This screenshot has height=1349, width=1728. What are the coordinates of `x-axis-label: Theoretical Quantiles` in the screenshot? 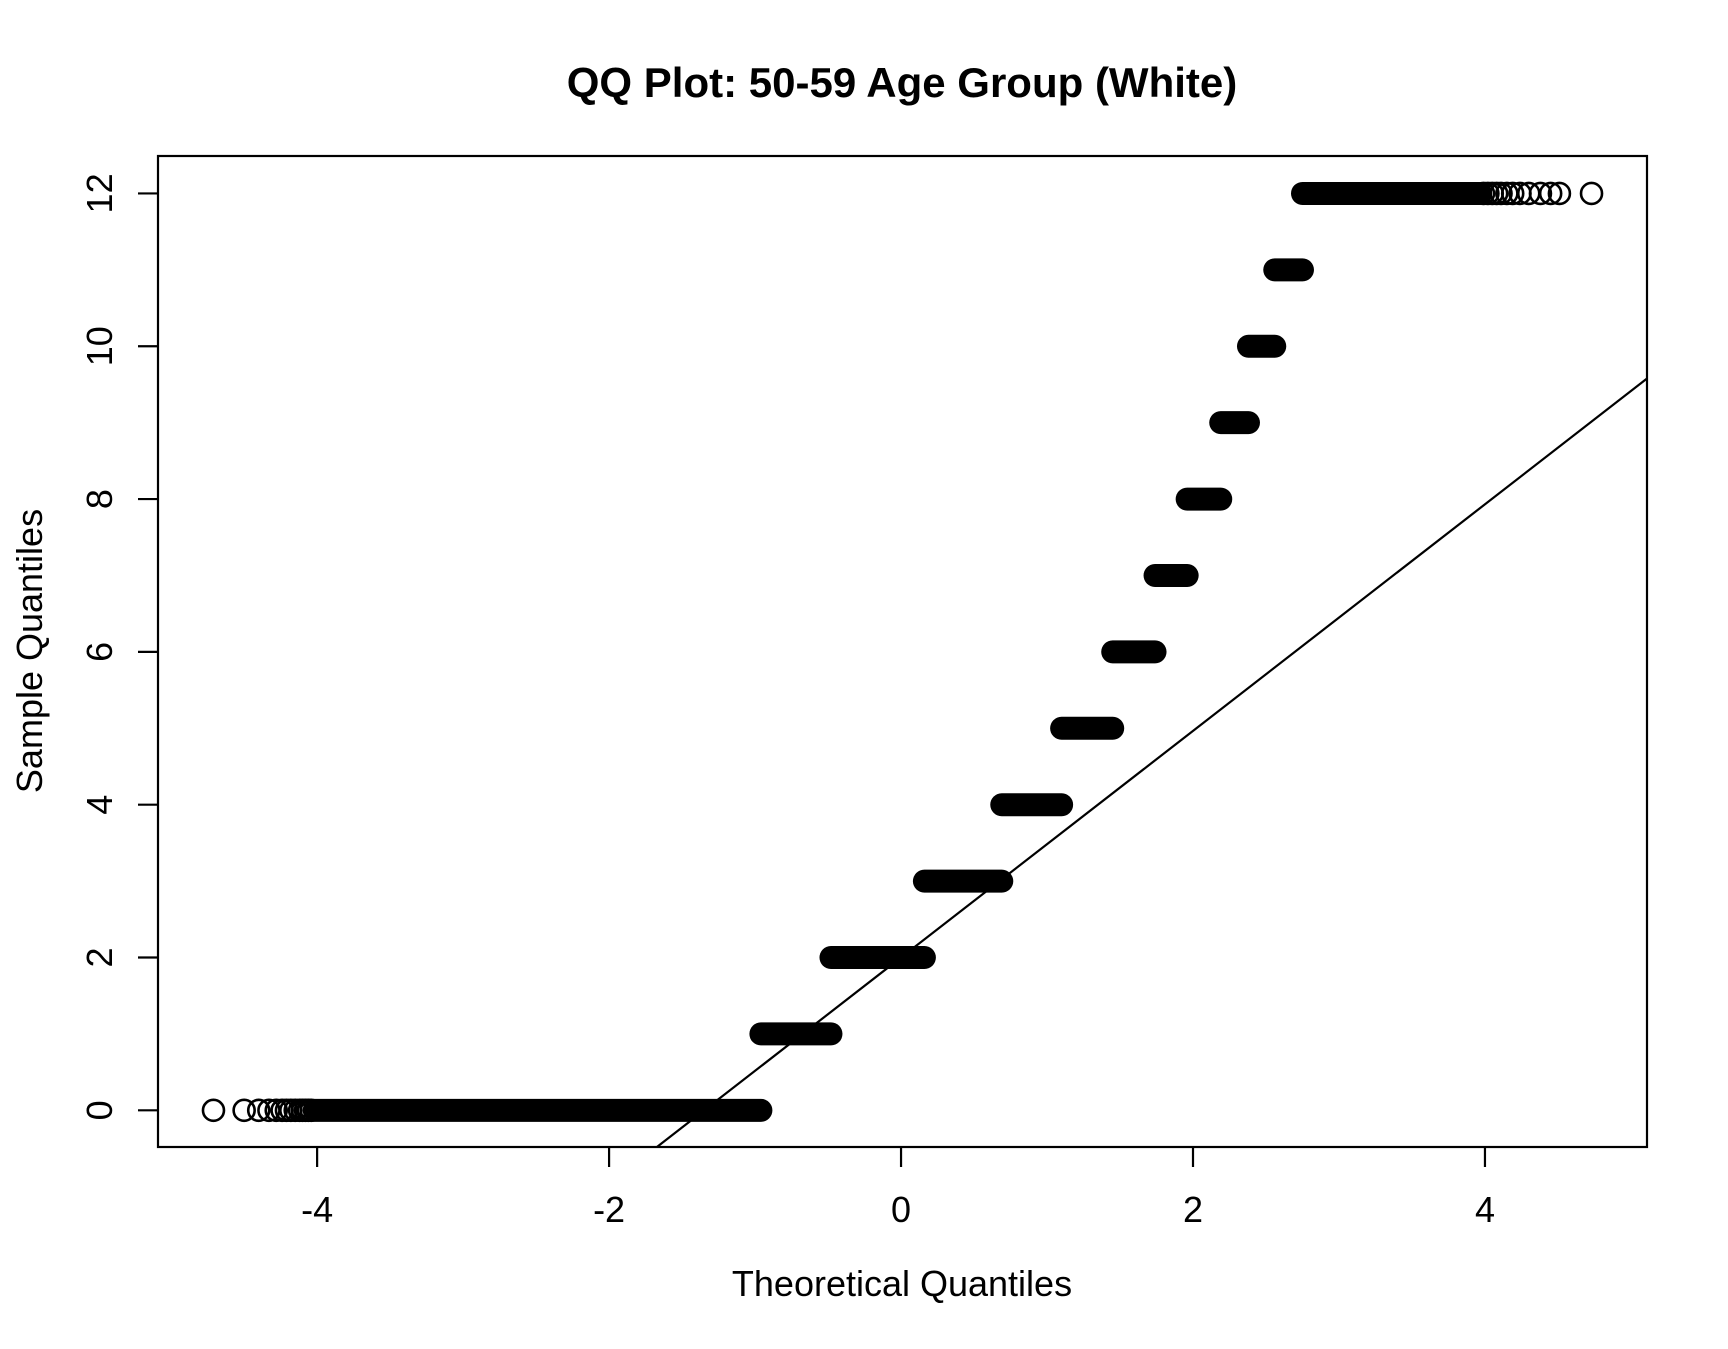 It's located at (902, 1283).